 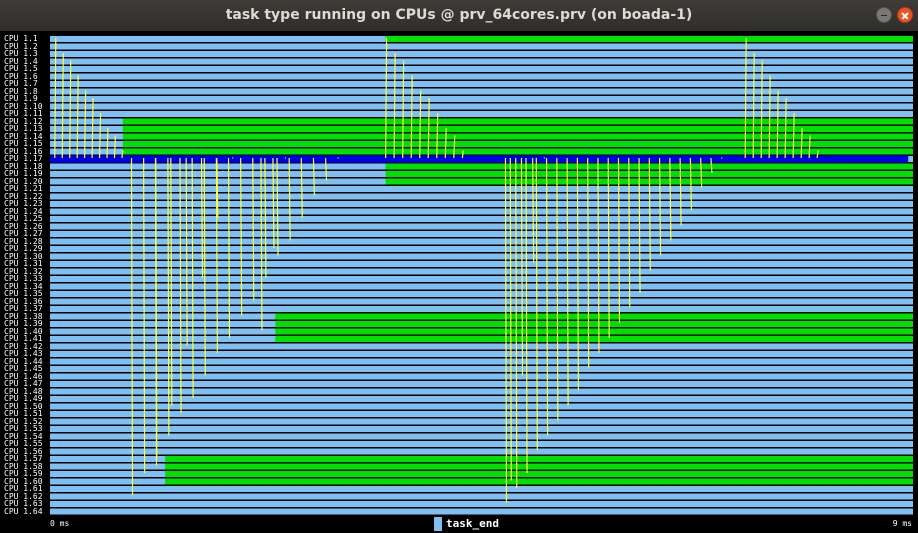 I want to click on cpu-label: CPU 1.53, so click(x=23, y=428).